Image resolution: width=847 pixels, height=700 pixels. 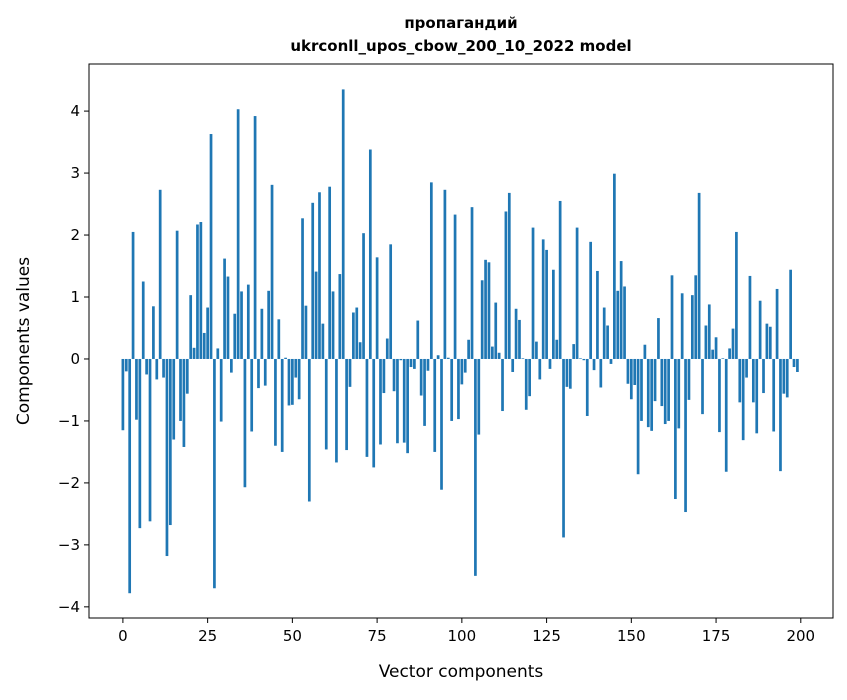 I want to click on y-tick-label: 4, so click(x=75, y=111).